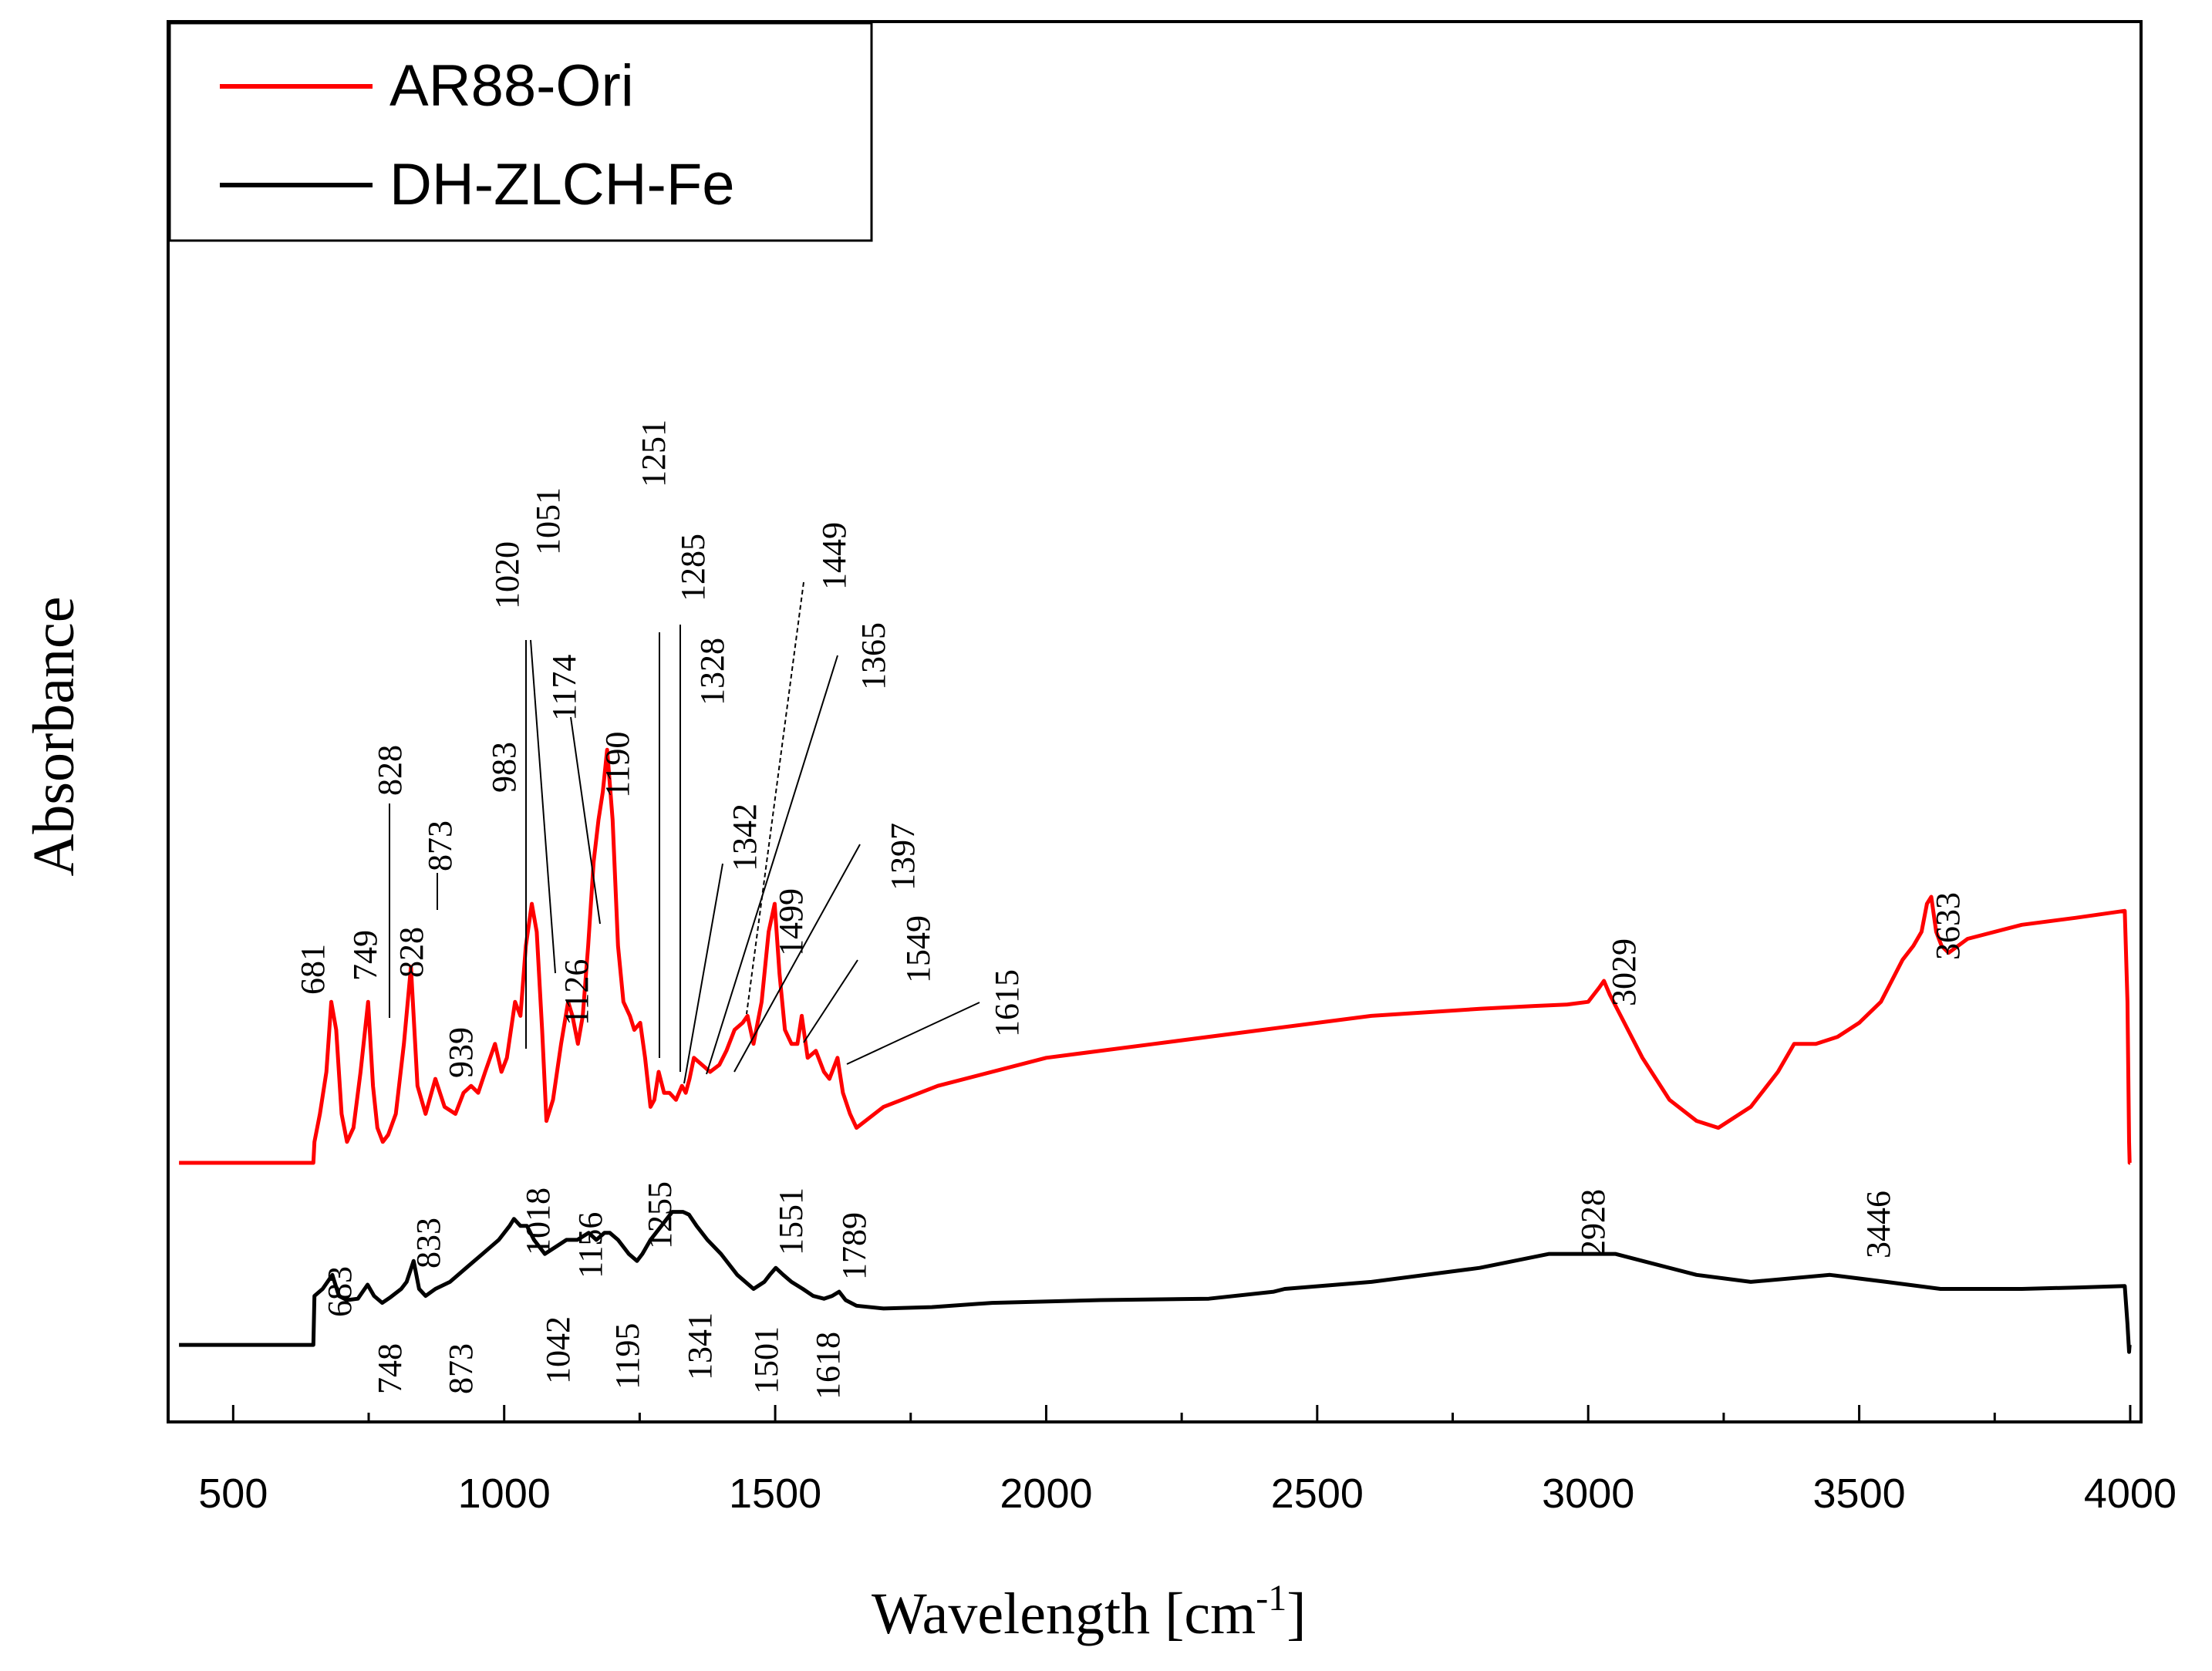 Image resolution: width=2212 pixels, height=1671 pixels. I want to click on peak-label-black-below: 1042, so click(558, 1350).